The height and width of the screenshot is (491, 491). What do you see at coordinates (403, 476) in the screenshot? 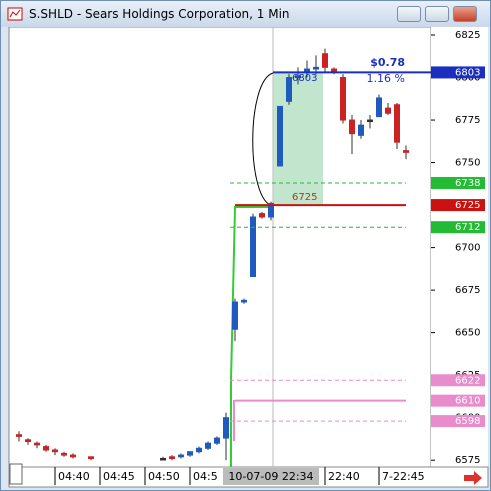
I see `x-tick-label: 7-22:45` at bounding box center [403, 476].